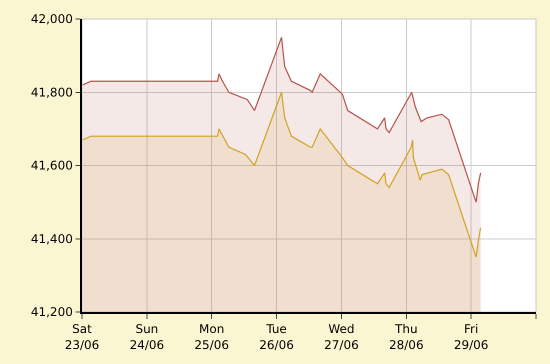  Describe the element at coordinates (341, 337) in the screenshot. I see `x-tick-label: Wed 27/06` at that location.